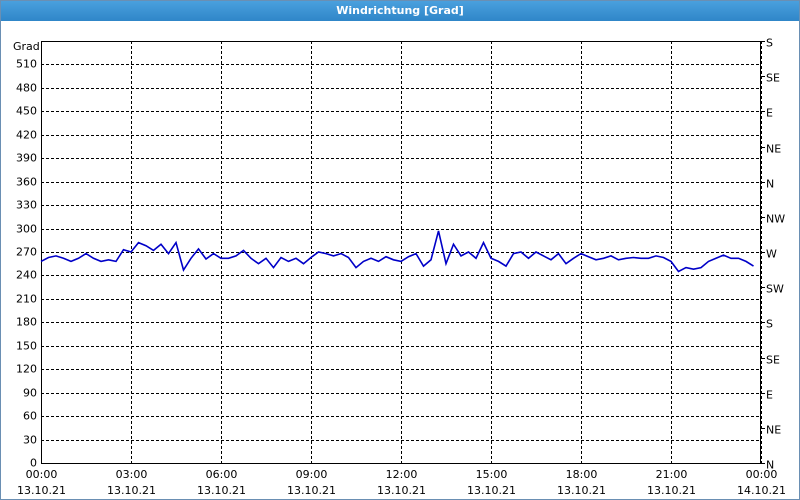 Image resolution: width=800 pixels, height=500 pixels. Describe the element at coordinates (132, 474) in the screenshot. I see `x-tick-label: 03:00` at that location.